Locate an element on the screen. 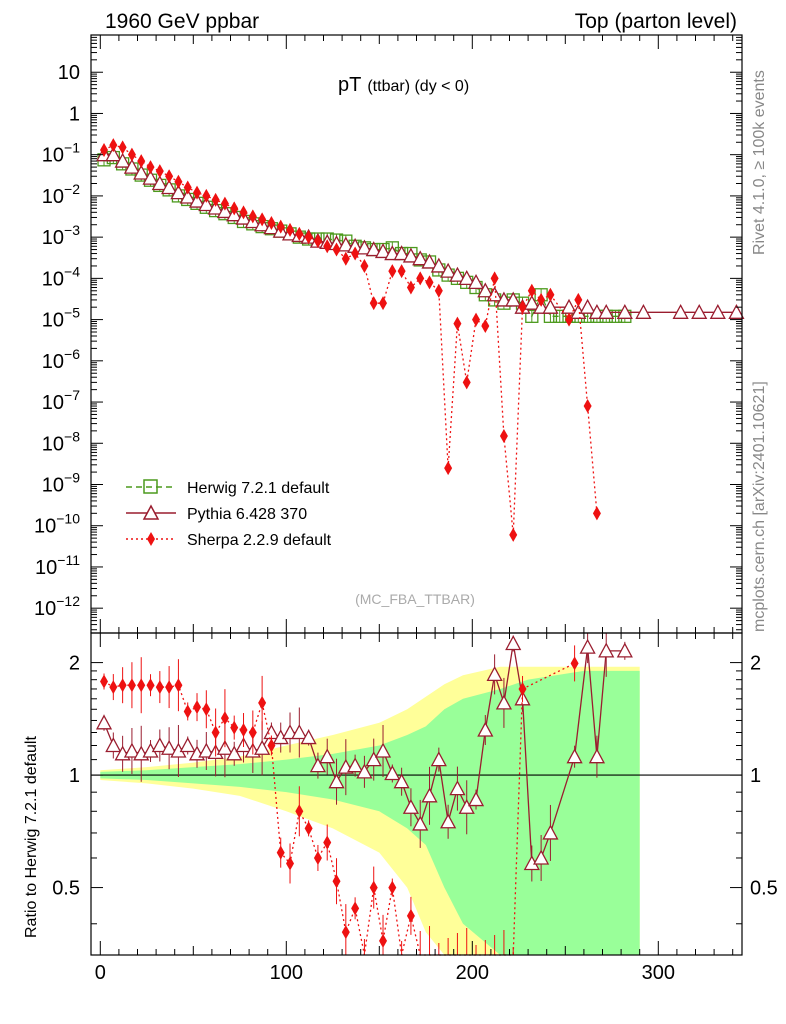 The width and height of the screenshot is (786, 1024). main-y-tick-label: 10⁻¹ is located at coordinates (61, 153).